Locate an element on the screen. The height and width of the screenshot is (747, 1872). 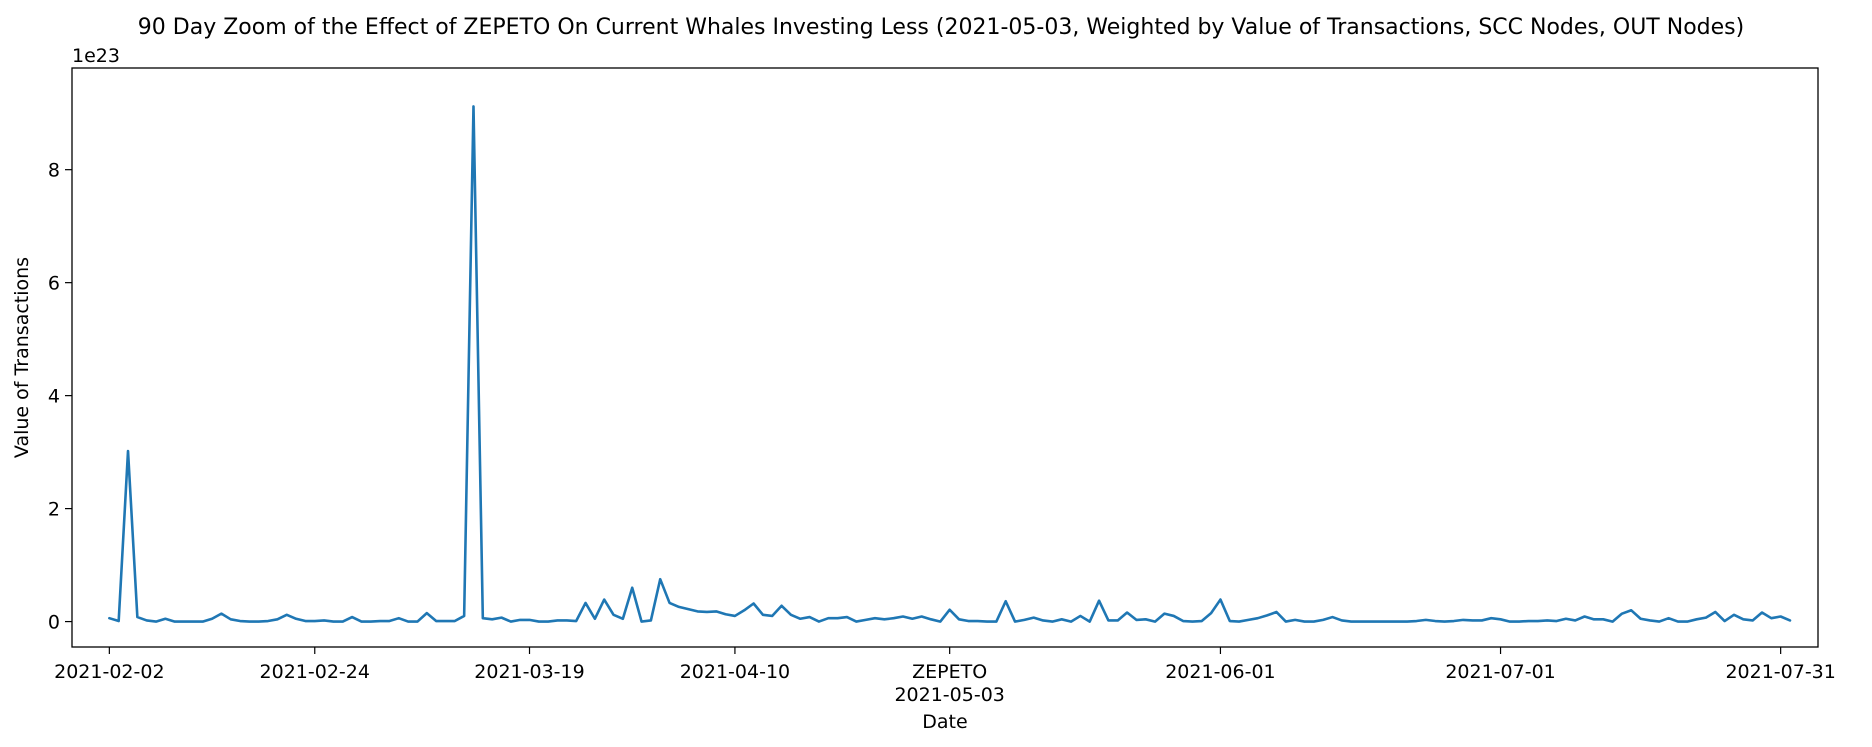
y-axis-ticks: 0 2 4 6 8 is located at coordinates (60, 397).